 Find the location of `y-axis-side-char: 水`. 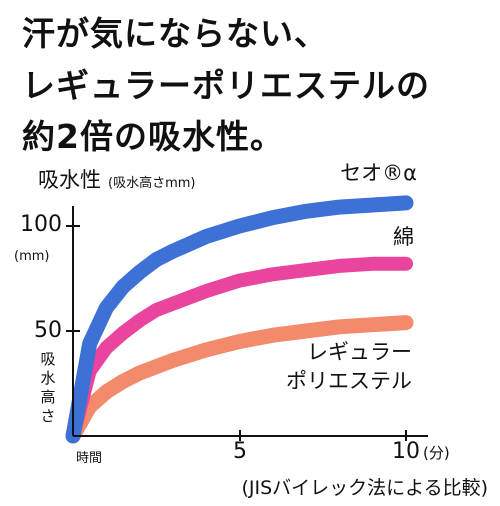

y-axis-side-char: 水 is located at coordinates (47, 378).